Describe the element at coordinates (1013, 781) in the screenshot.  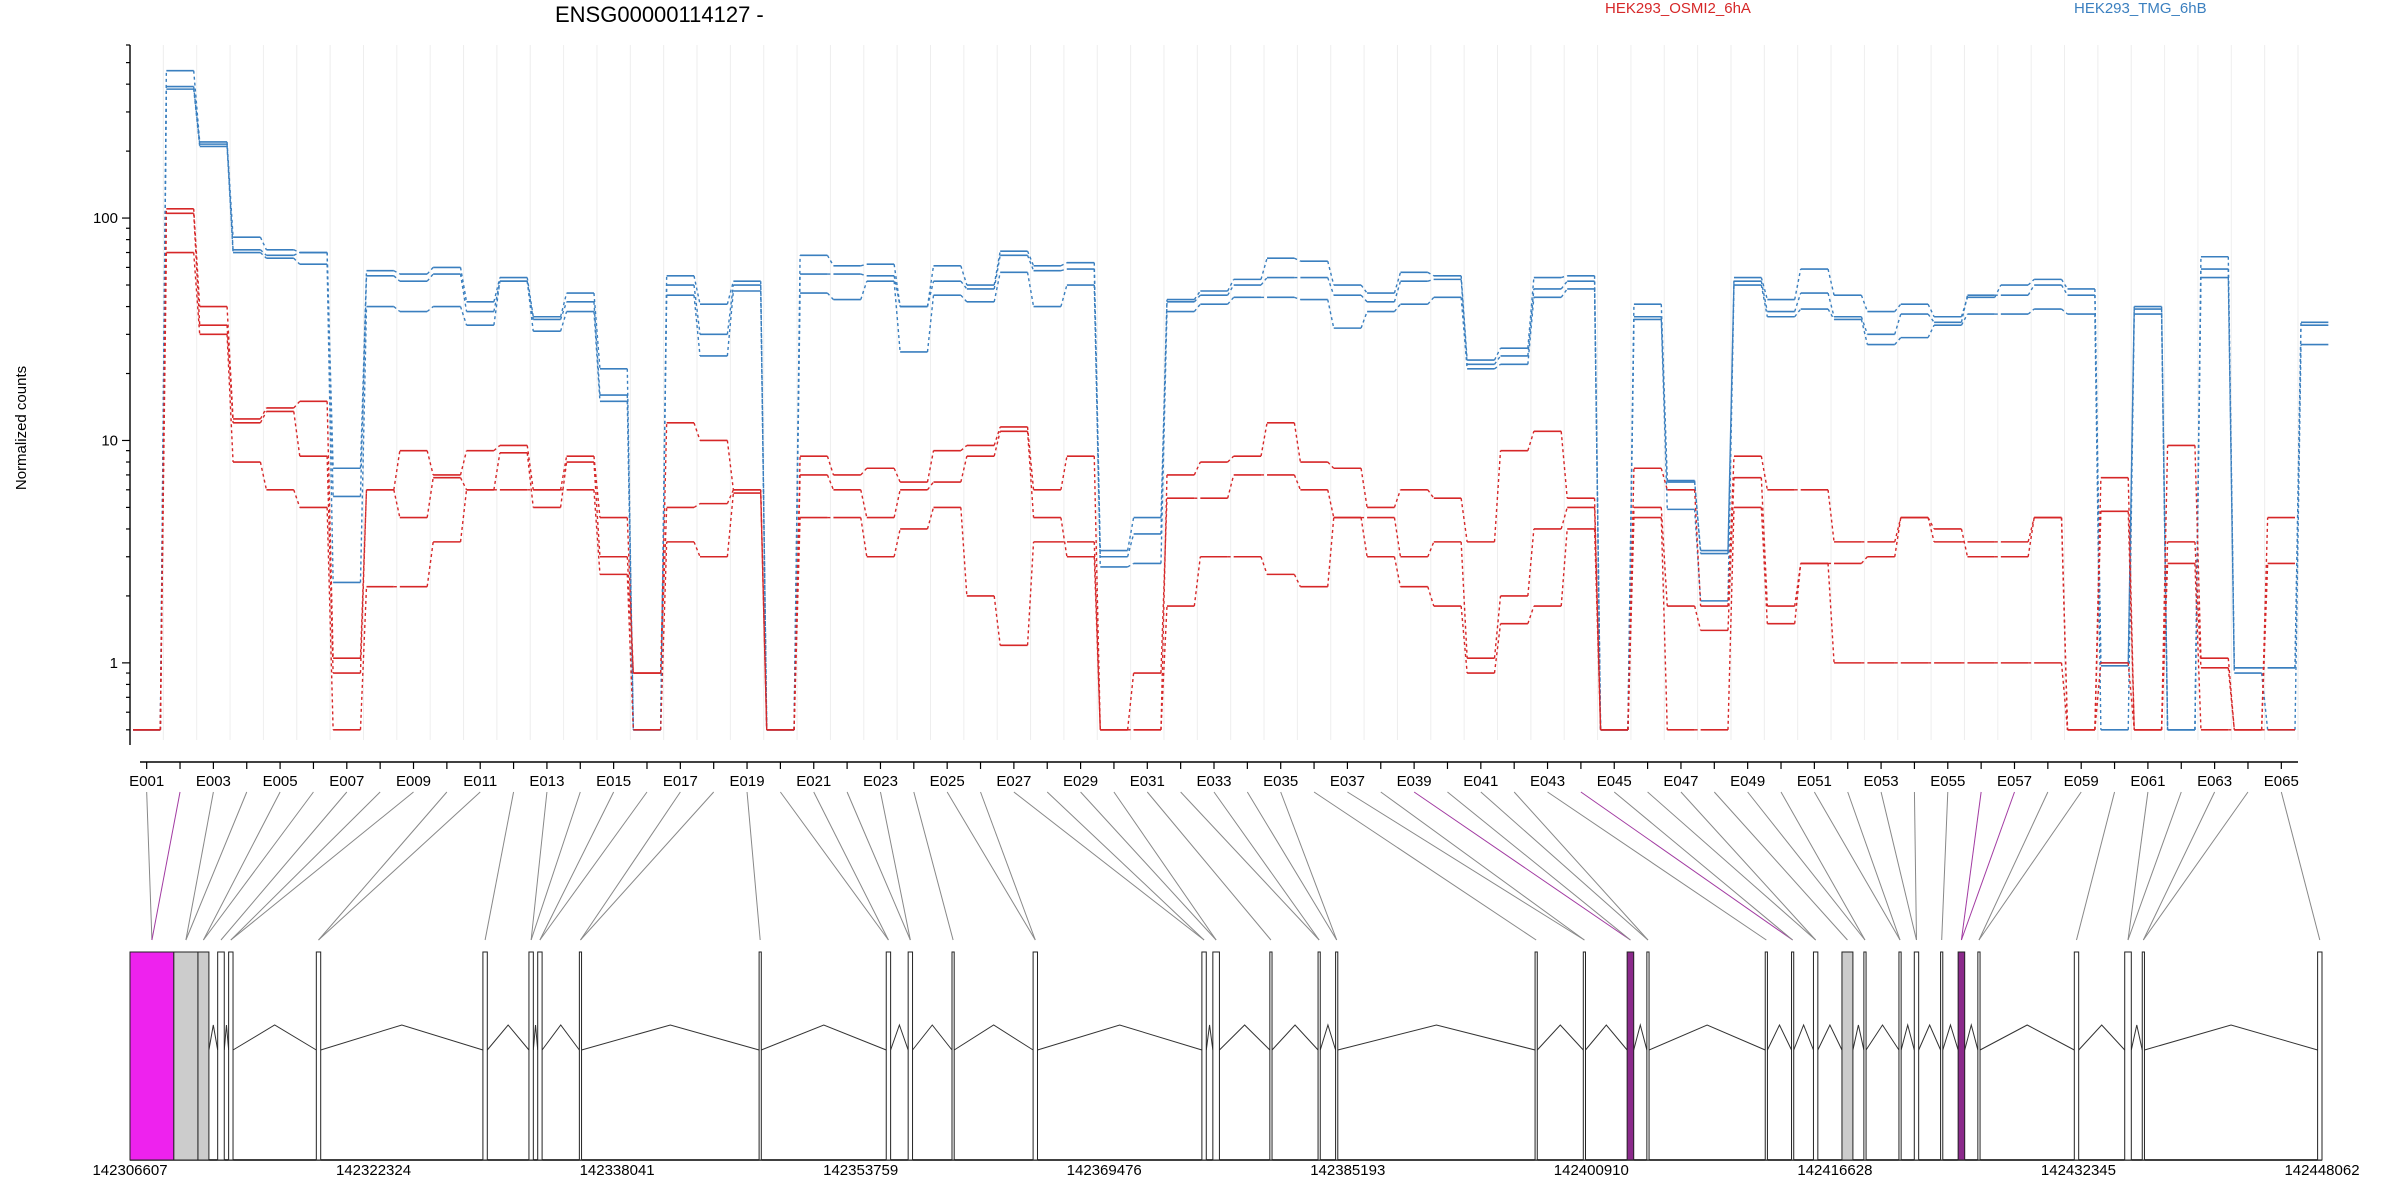
I see `x-tick-label: E027` at that location.